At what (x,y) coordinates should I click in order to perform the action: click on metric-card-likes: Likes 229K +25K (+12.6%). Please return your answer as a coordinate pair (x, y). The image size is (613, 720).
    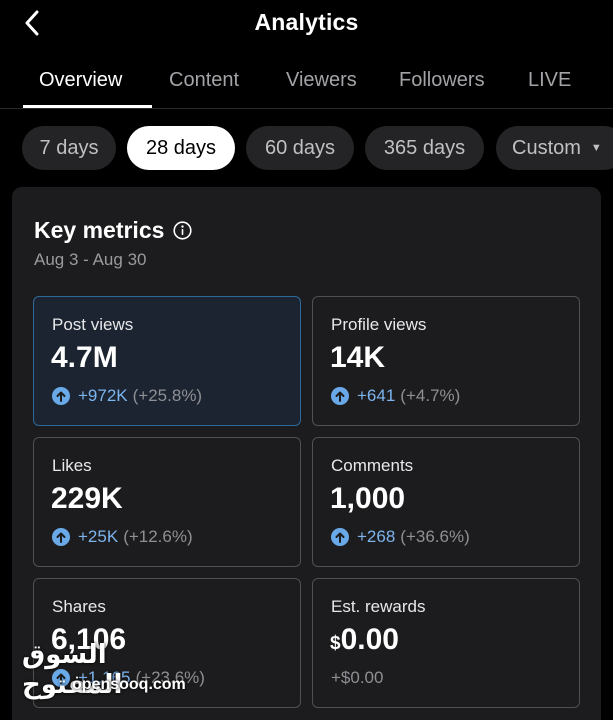
    Looking at the image, I should click on (167, 502).